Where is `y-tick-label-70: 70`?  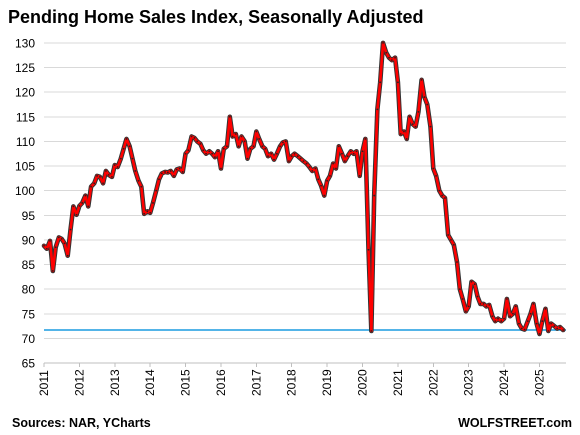 y-tick-label-70: 70 is located at coordinates (29, 339).